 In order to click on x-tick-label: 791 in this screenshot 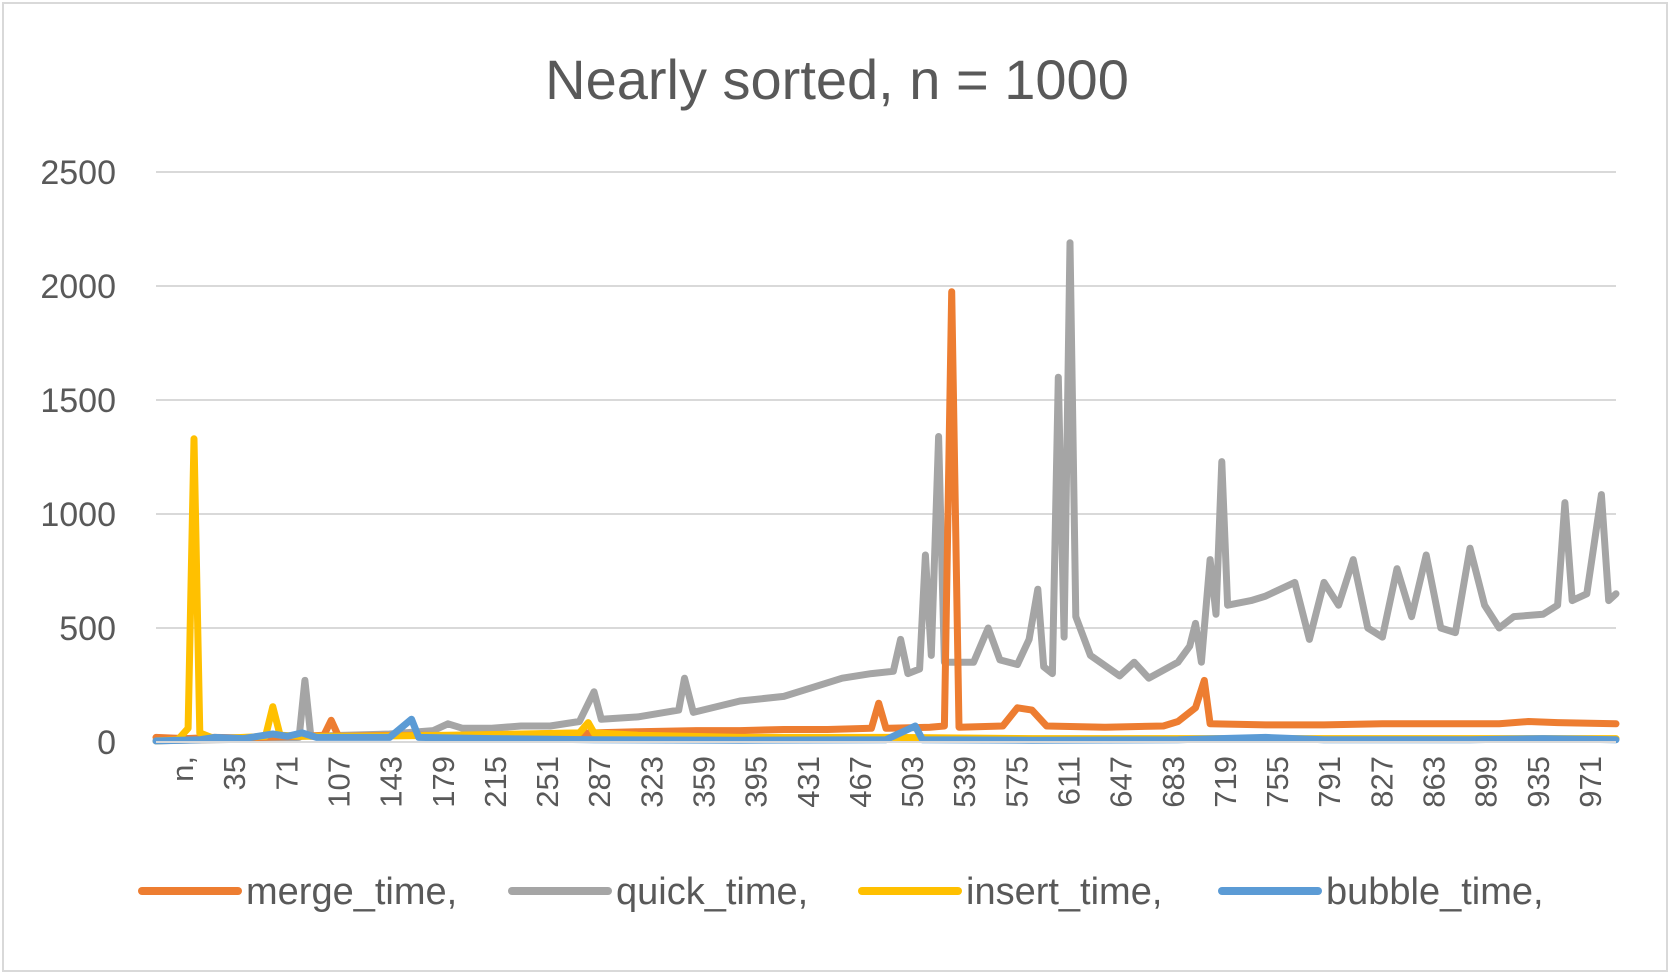, I will do `click(1329, 782)`.